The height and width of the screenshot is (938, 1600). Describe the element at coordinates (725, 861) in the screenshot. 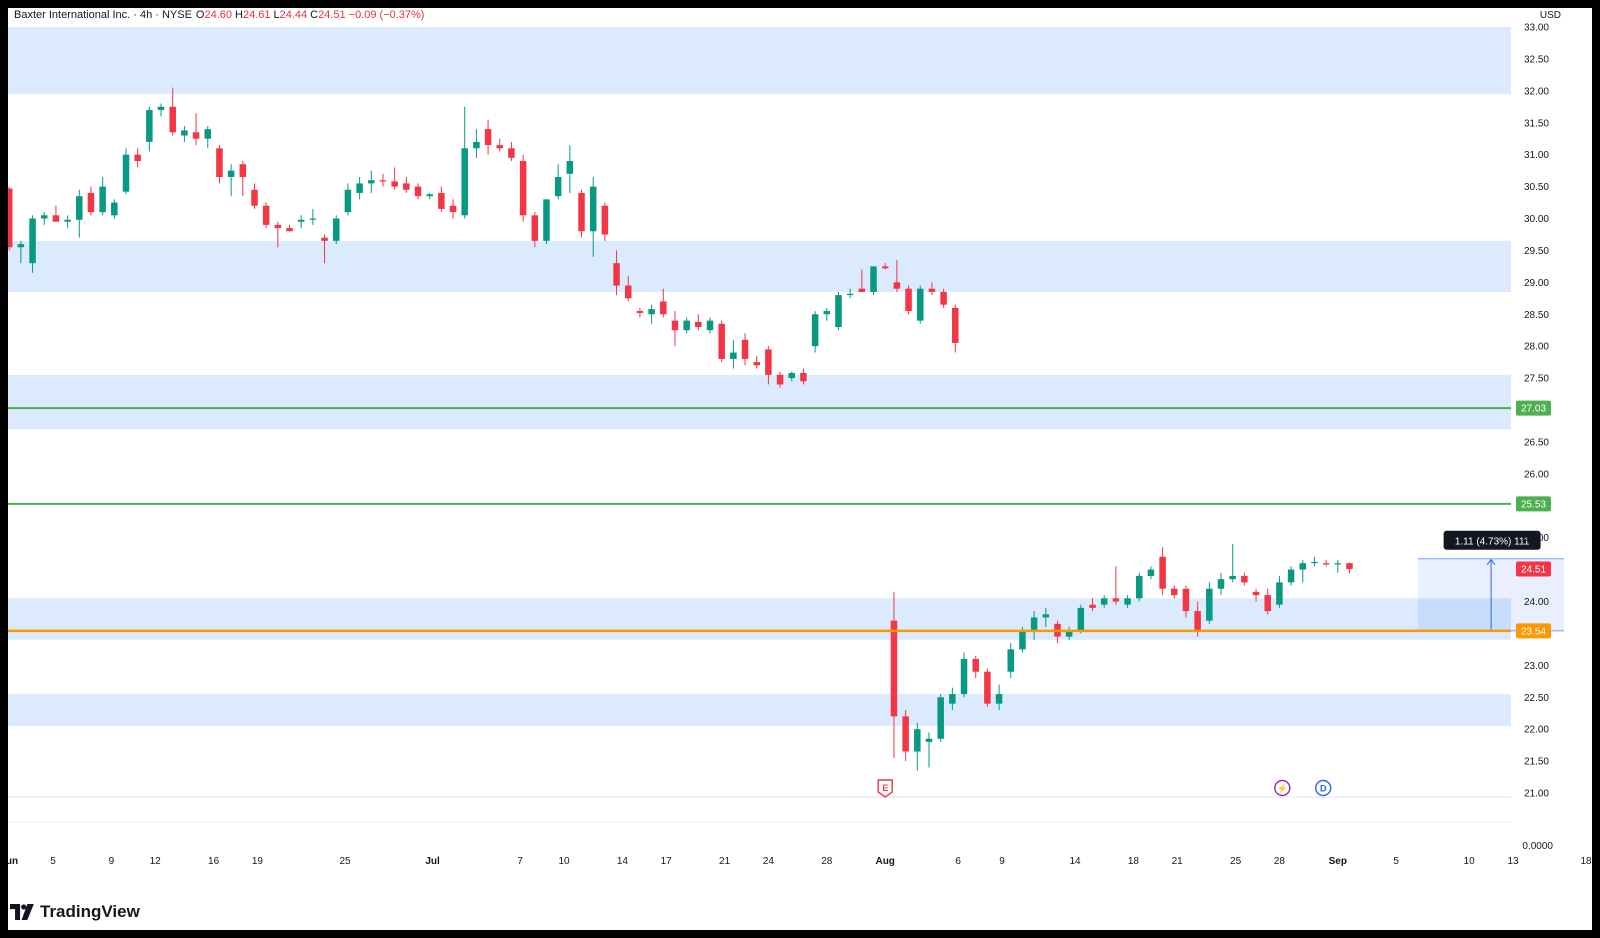

I see `x-tick-21: 21` at that location.